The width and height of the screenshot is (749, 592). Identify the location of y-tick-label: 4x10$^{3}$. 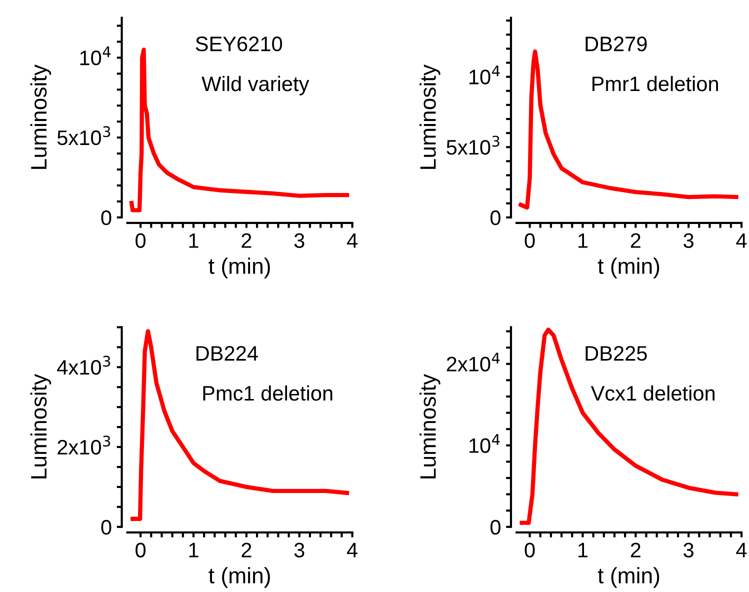
(83, 365).